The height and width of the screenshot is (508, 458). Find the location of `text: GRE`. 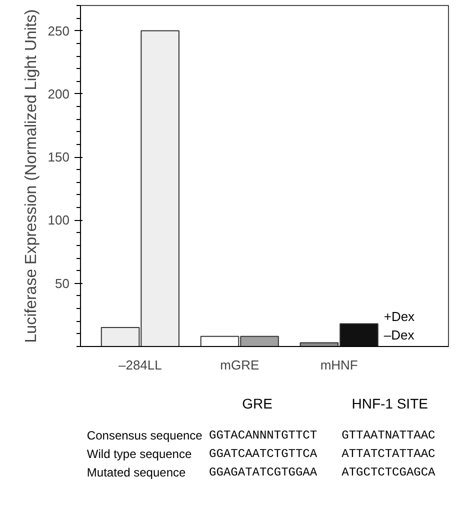

text: GRE is located at coordinates (257, 404).